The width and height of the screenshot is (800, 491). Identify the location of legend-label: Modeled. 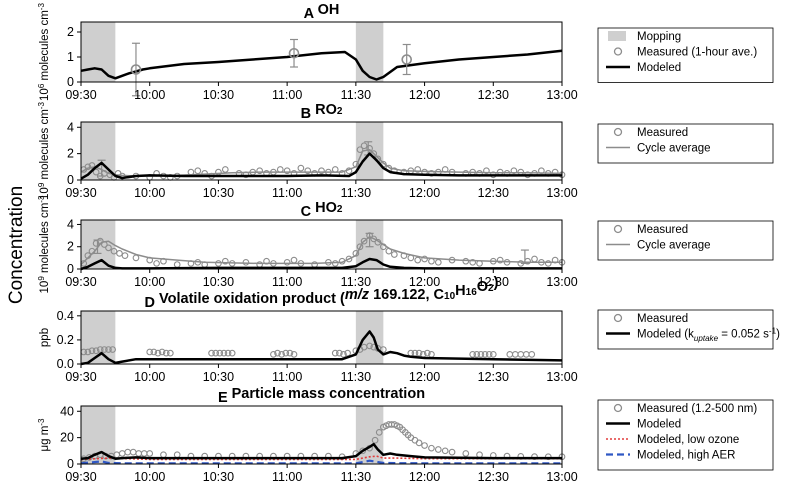
(659, 425).